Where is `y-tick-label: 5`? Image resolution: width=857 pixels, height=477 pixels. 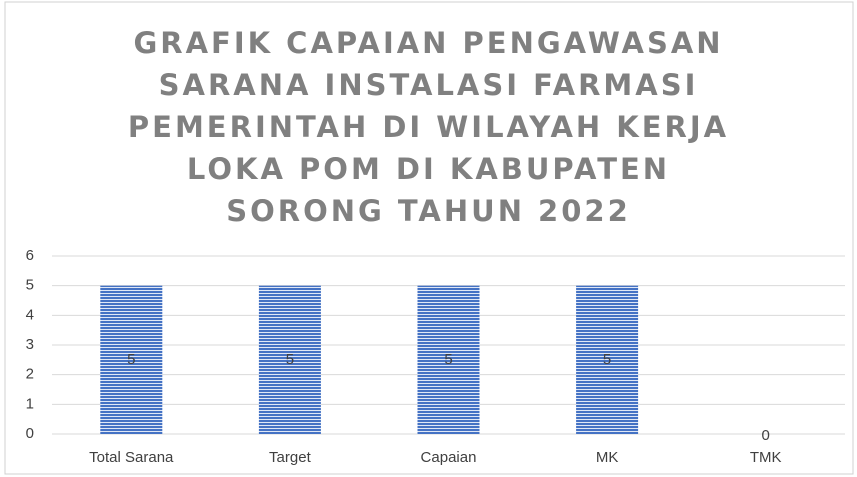 y-tick-label: 5 is located at coordinates (30, 285).